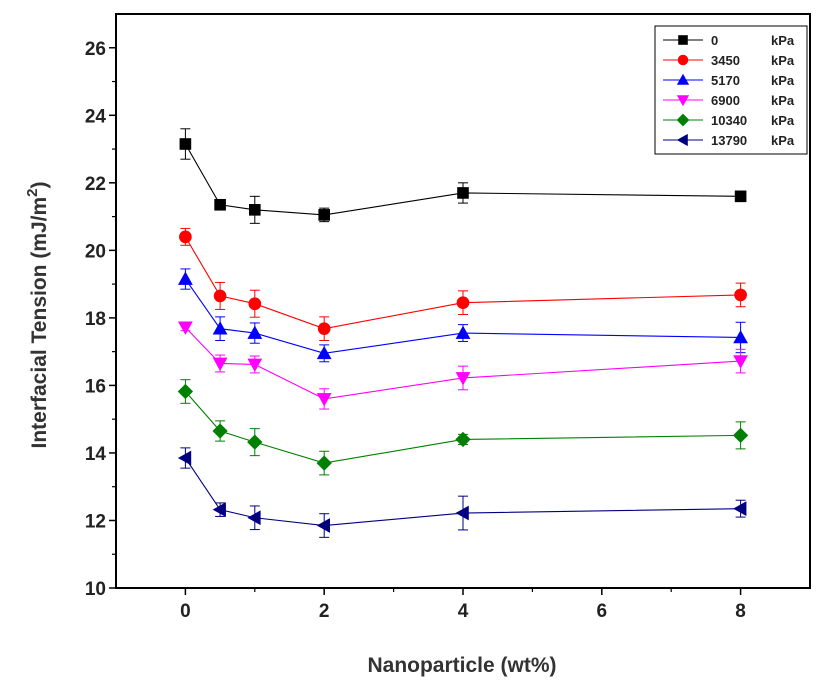  I want to click on y-axis: 10 12 14 16 18 20 22 24 26, so click(100, 319).